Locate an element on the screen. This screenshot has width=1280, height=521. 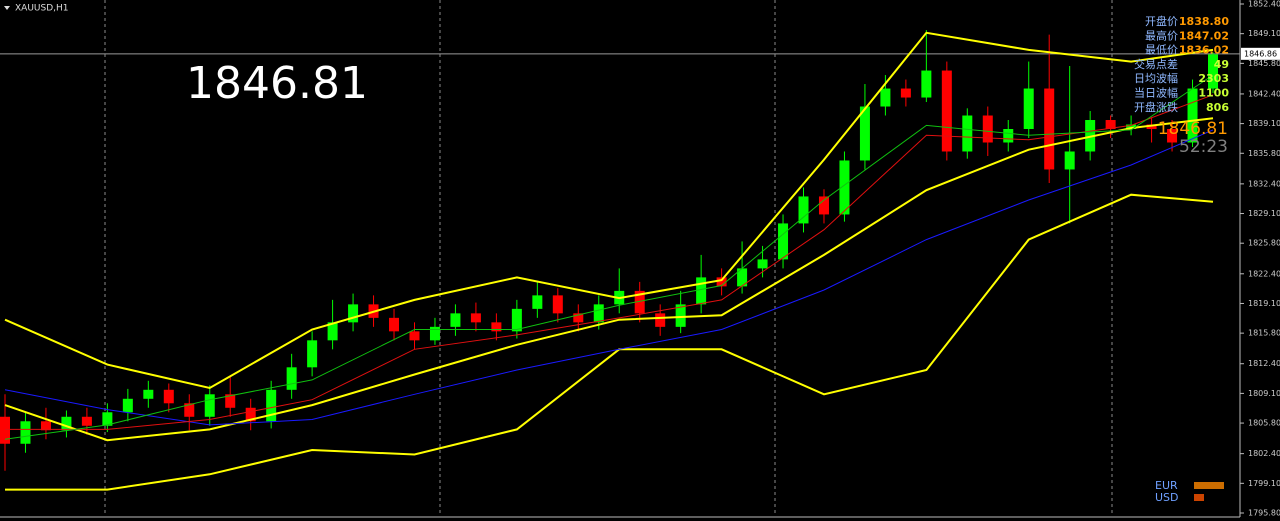
y-tick-label: 1835.80 is located at coordinates (1264, 153).